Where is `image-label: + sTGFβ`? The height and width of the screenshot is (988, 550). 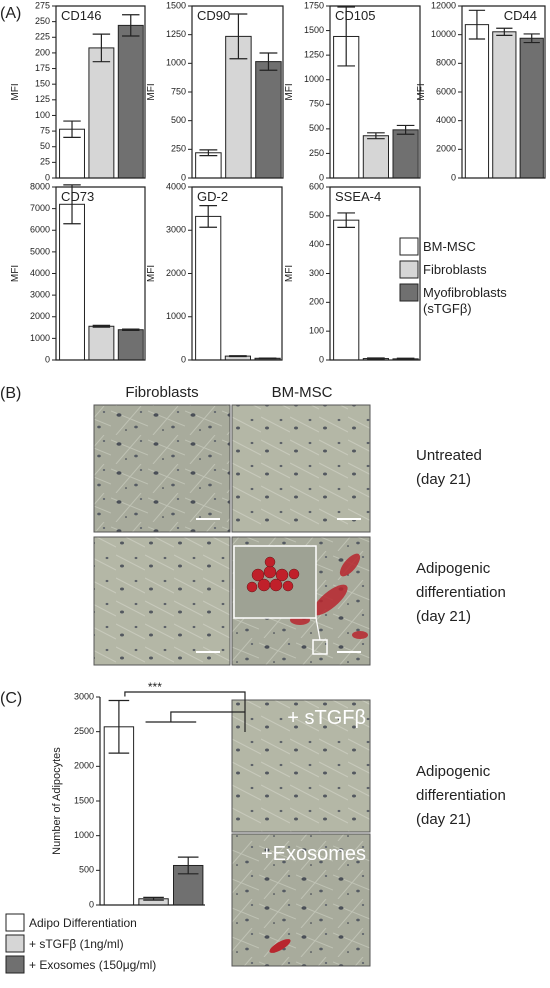 image-label: + sTGFβ is located at coordinates (326, 718).